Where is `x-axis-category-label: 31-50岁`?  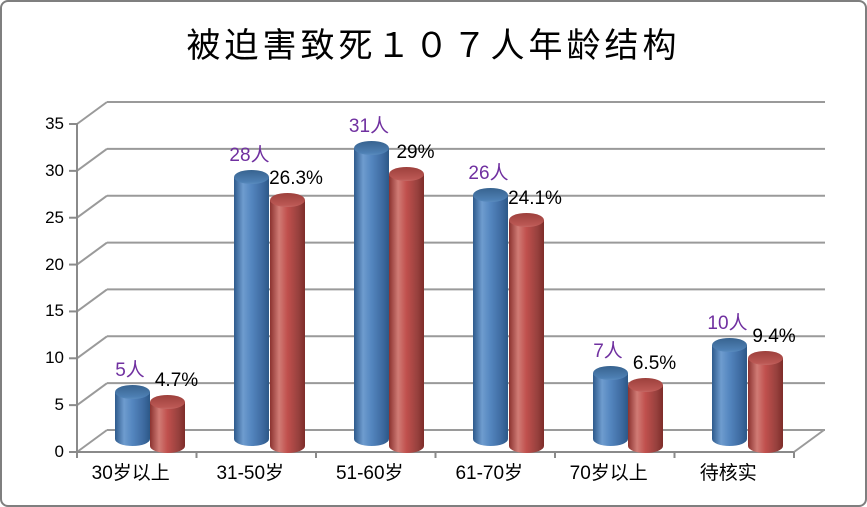
x-axis-category-label: 31-50岁 is located at coordinates (250, 473).